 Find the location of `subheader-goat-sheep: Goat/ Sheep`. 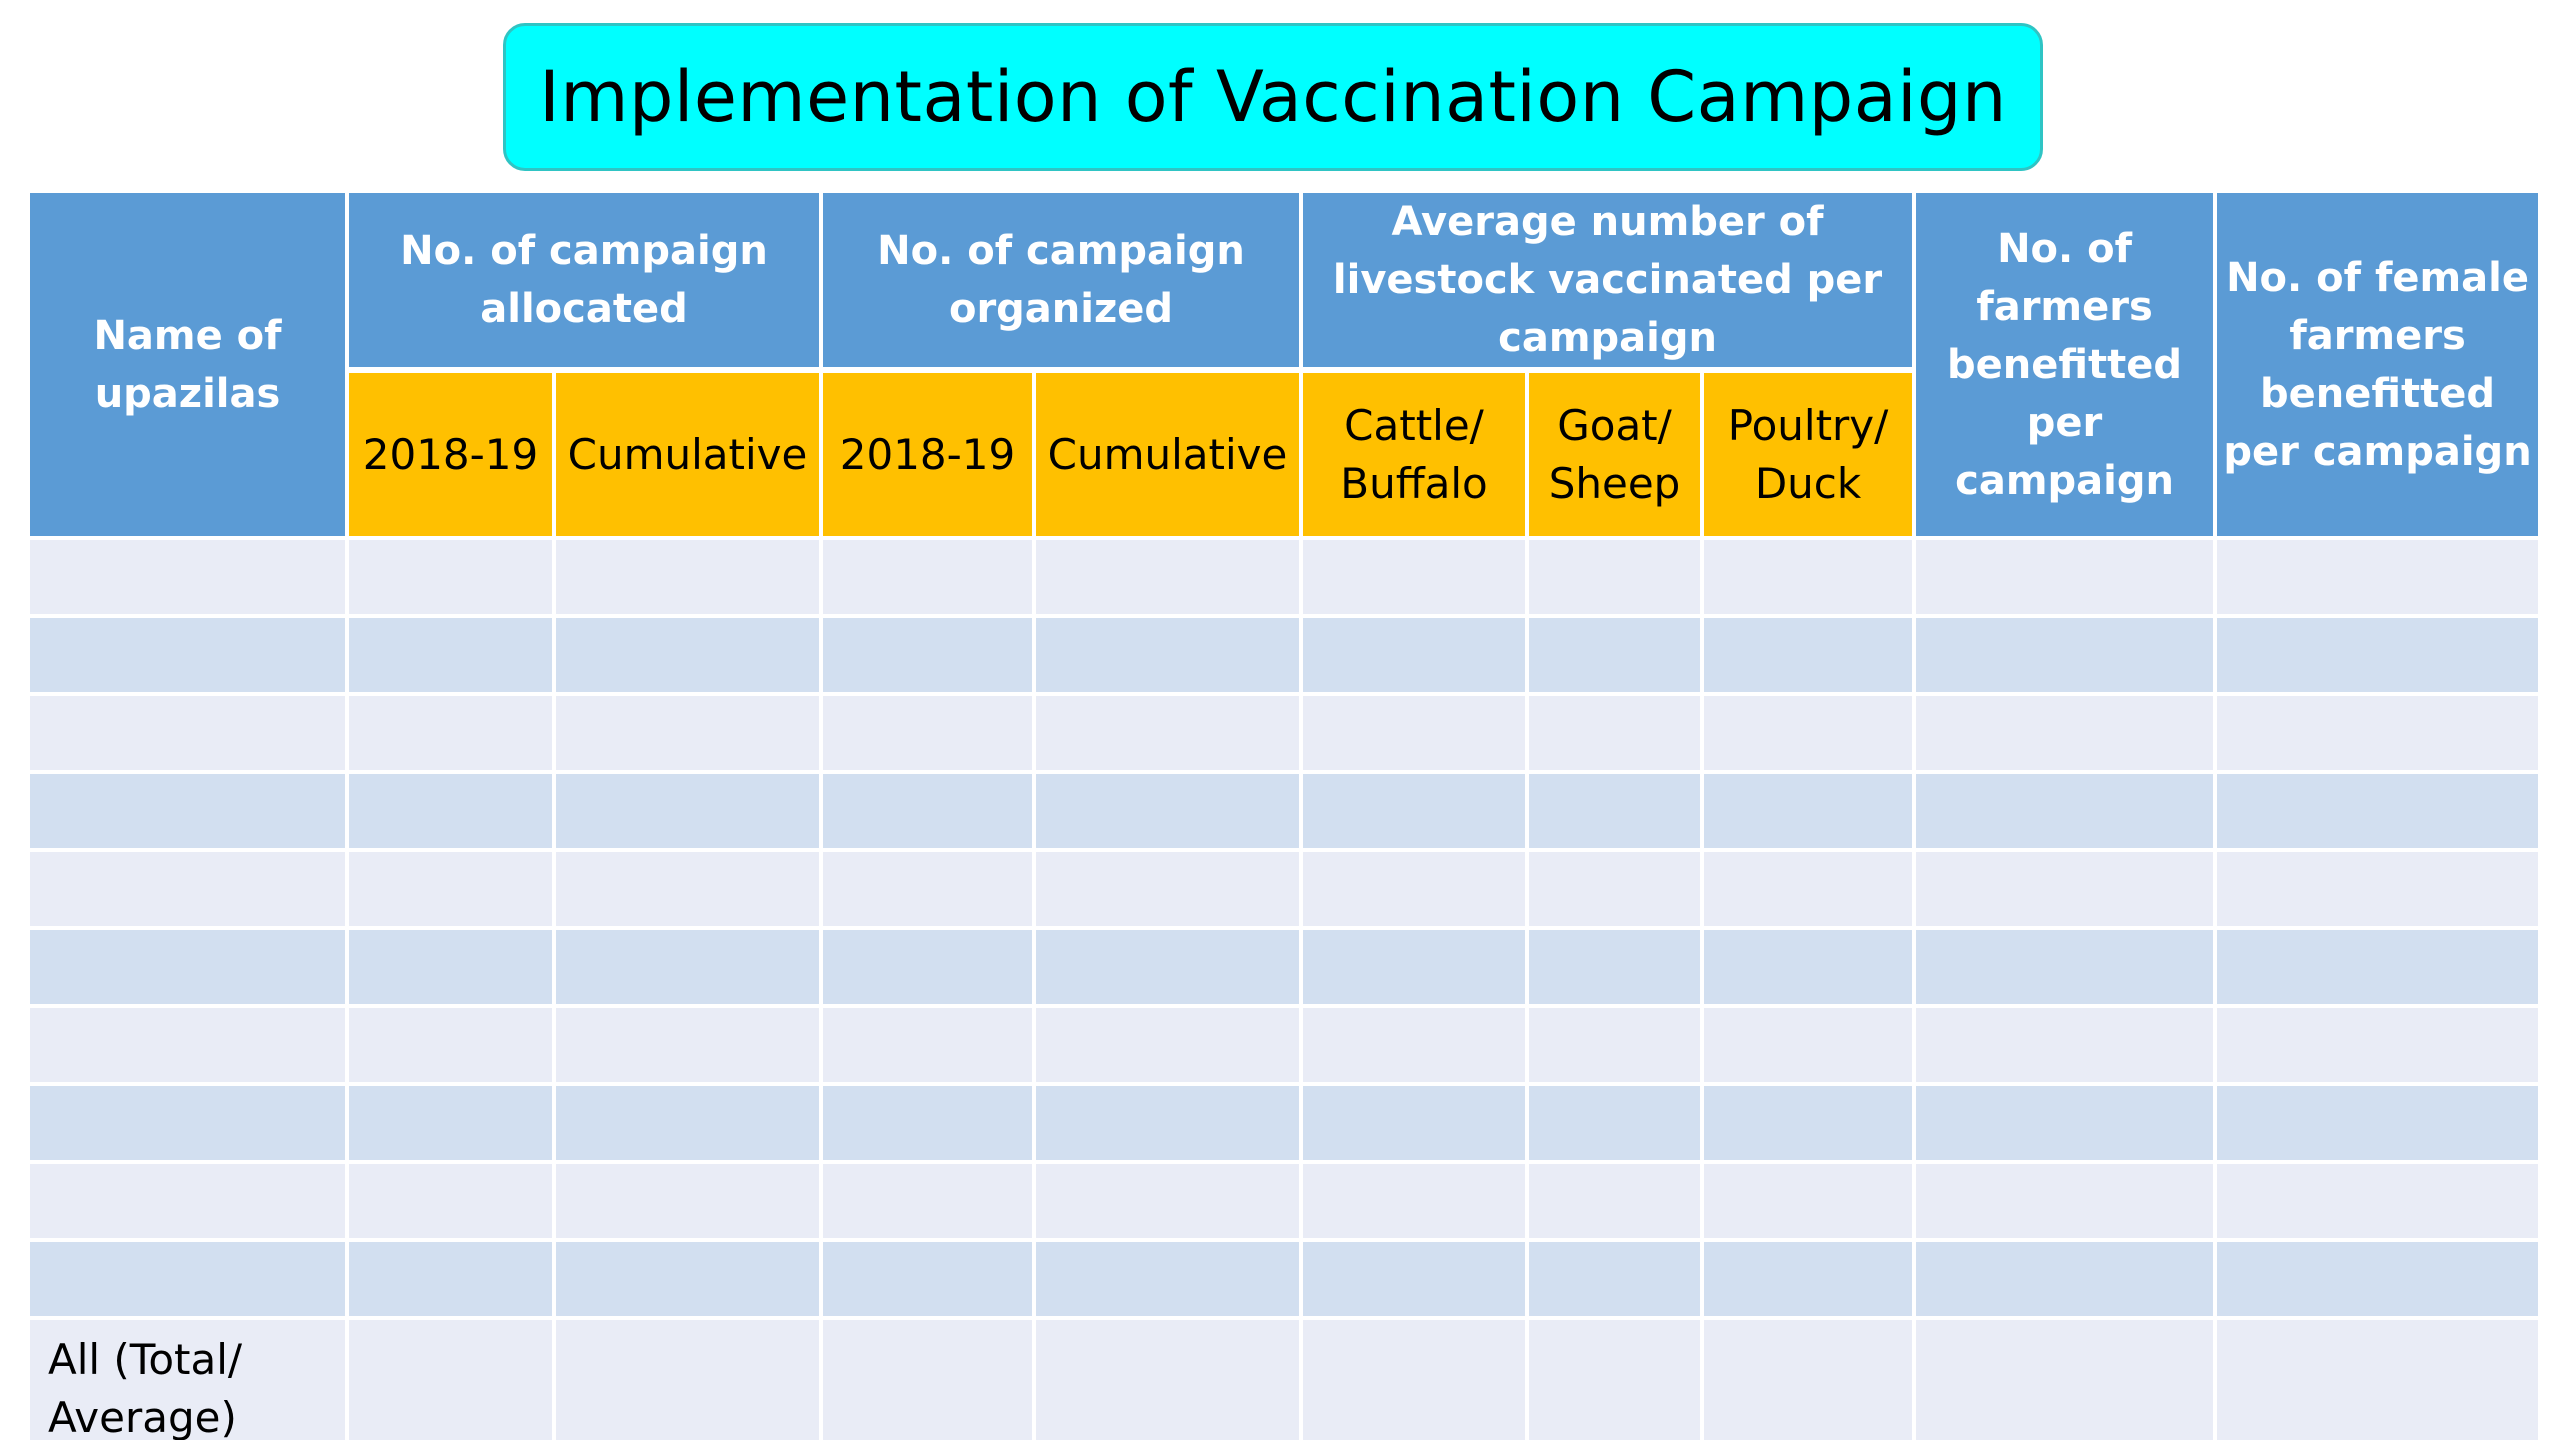

subheader-goat-sheep: Goat/ Sheep is located at coordinates (1615, 453).